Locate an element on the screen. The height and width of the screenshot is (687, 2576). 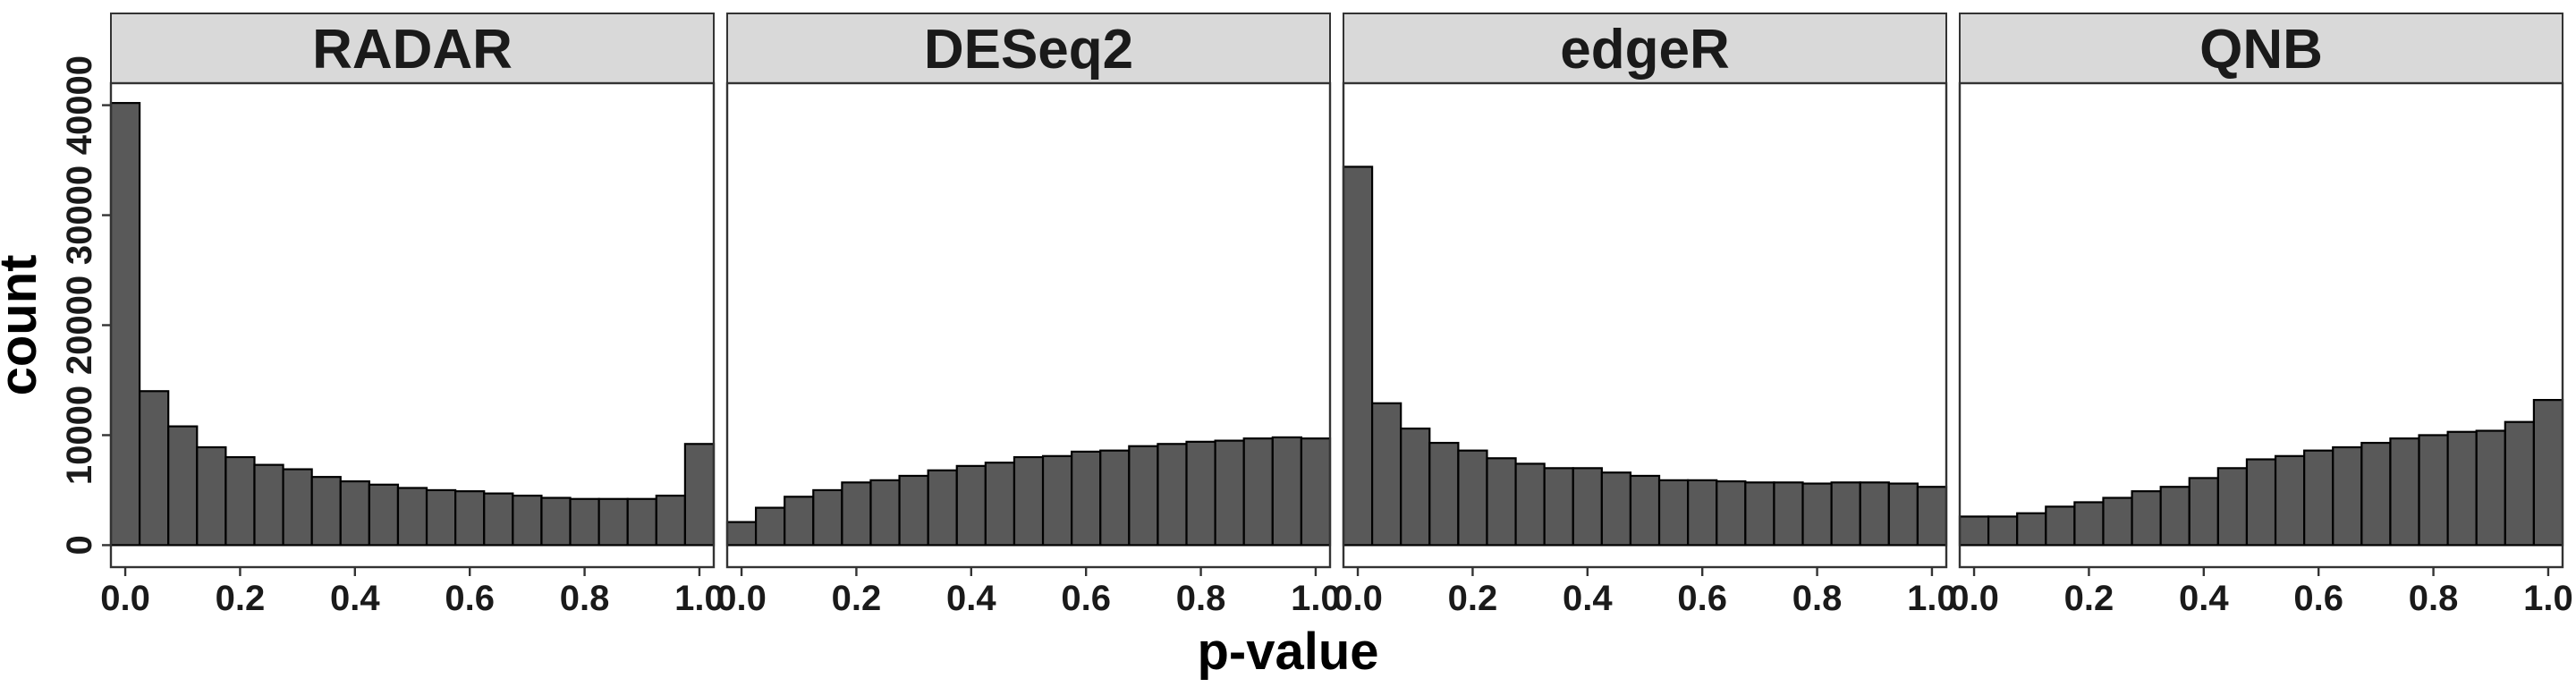
x-axis-title: p-value is located at coordinates (1287, 652).